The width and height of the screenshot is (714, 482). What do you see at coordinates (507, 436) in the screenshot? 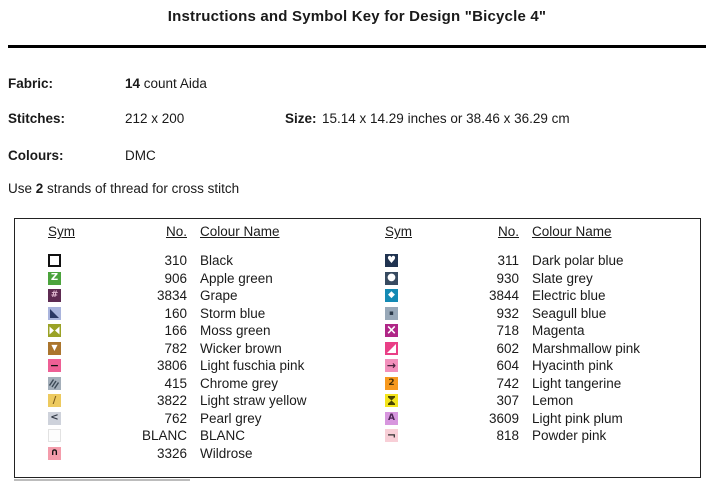
I see `colour-number: 818` at bounding box center [507, 436].